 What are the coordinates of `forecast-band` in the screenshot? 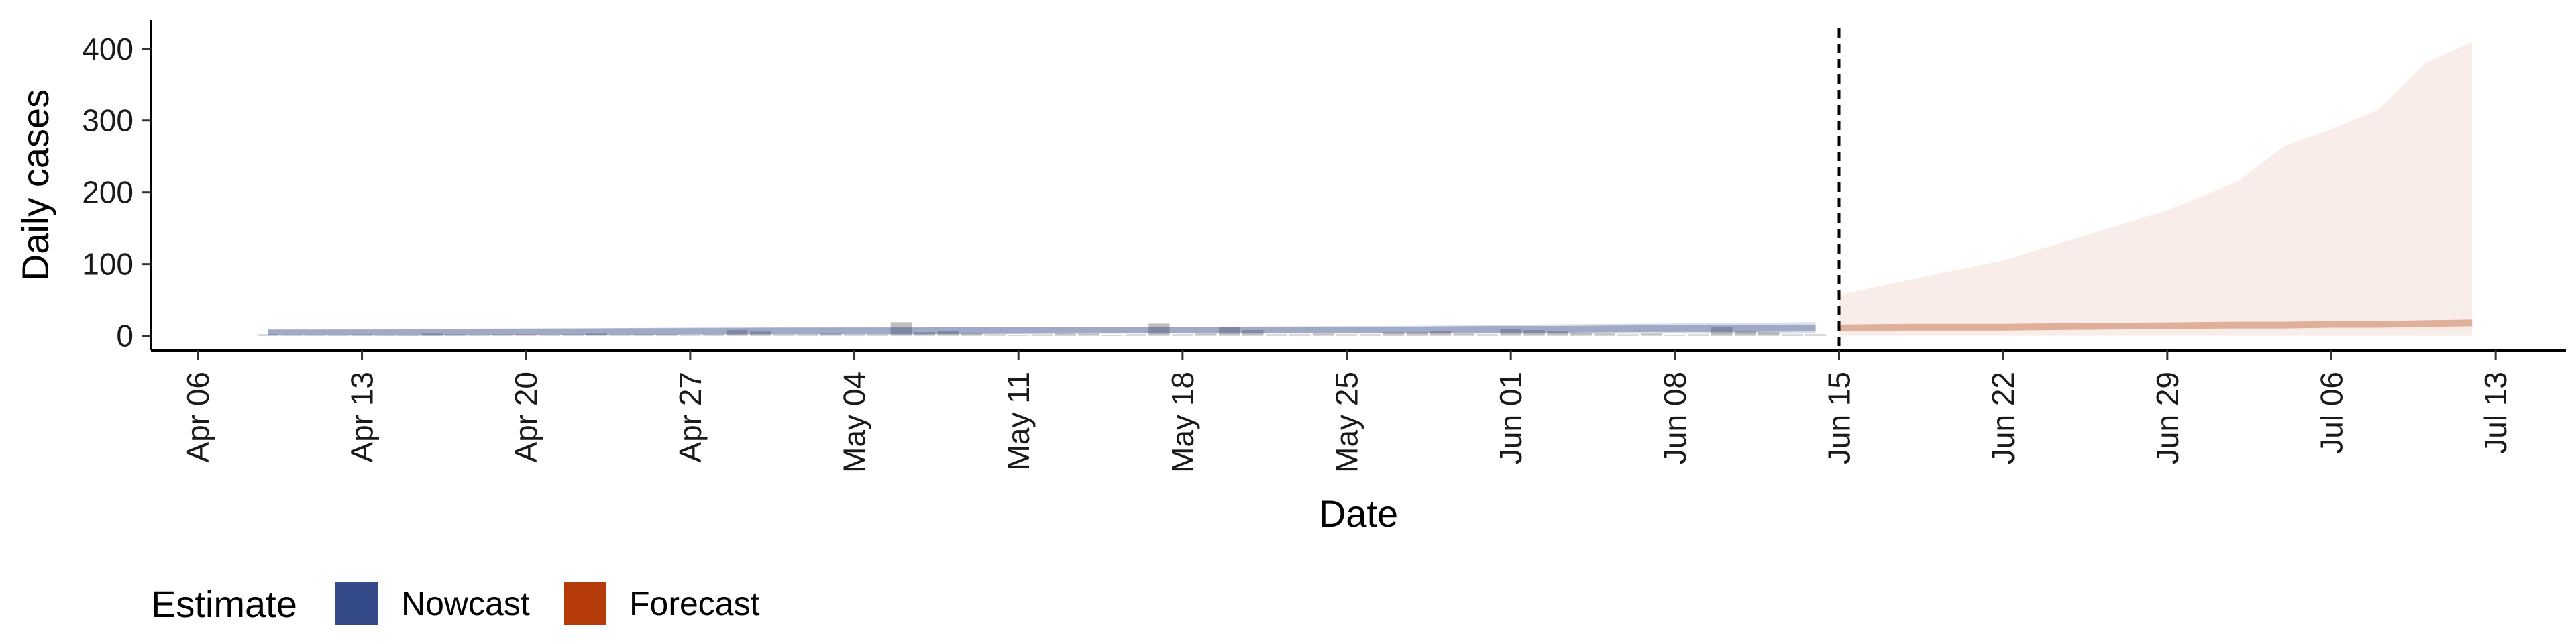 It's located at (2156, 189).